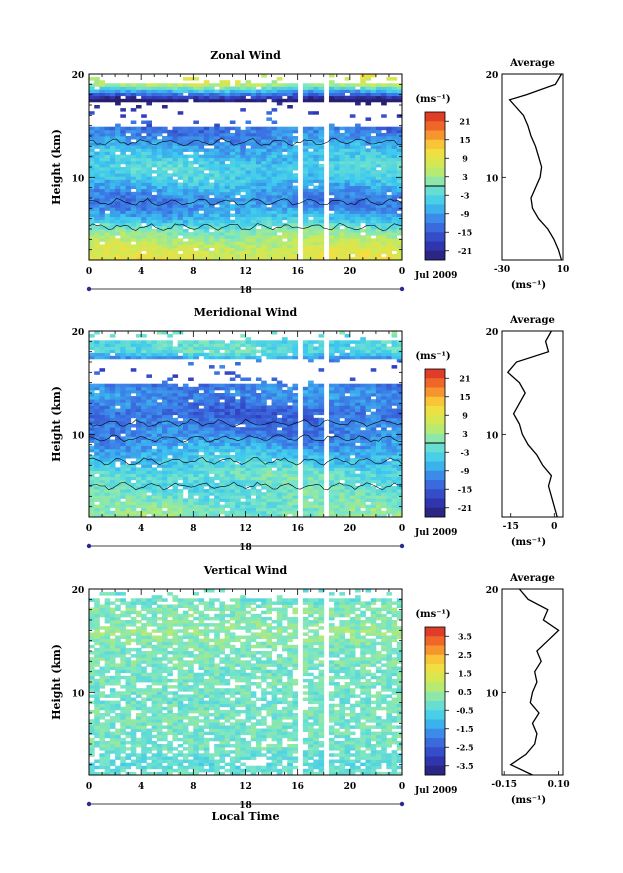 This screenshot has height=873, width=623. Describe the element at coordinates (193, 272) in the screenshot. I see `x-tick-label: 8` at that location.